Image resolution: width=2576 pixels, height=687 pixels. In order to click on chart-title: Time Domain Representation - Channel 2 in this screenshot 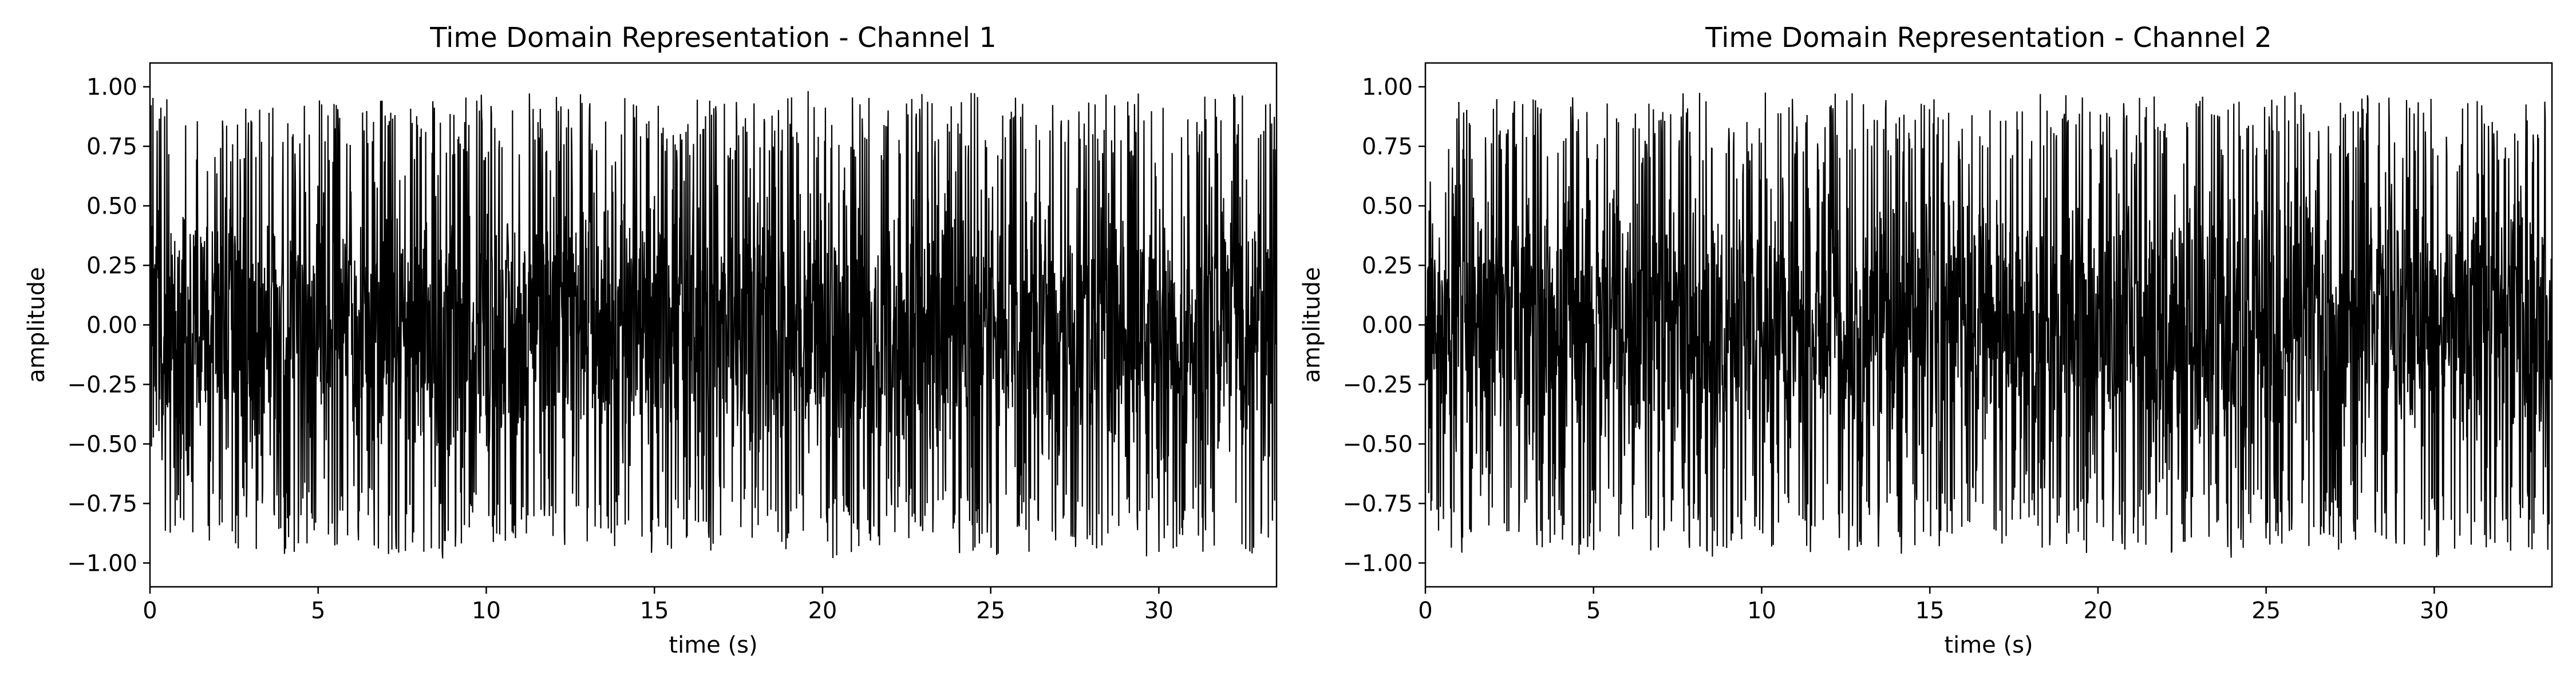, I will do `click(1988, 38)`.